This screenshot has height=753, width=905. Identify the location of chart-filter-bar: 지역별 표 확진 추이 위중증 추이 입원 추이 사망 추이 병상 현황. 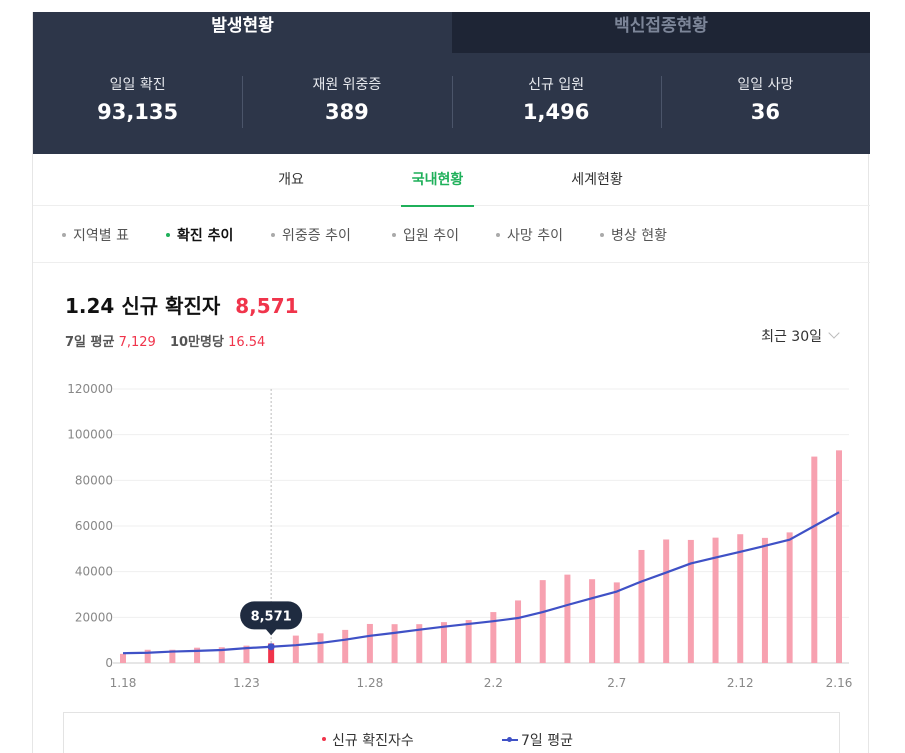
(451, 235).